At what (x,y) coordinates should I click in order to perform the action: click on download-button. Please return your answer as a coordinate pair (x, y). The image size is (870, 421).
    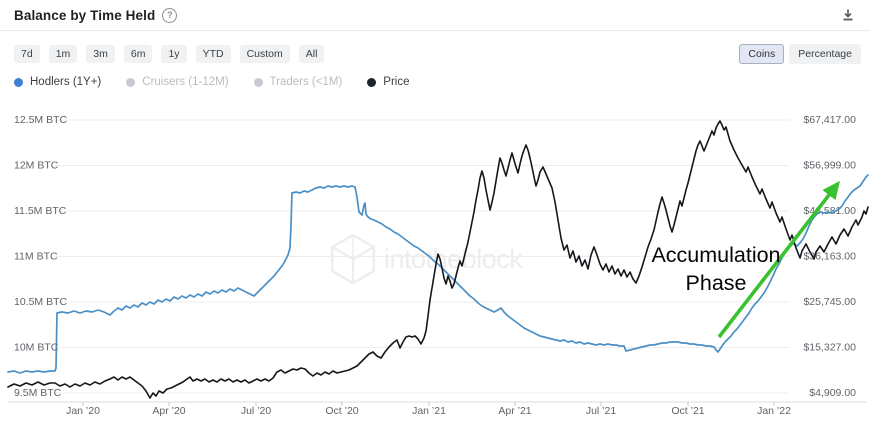
    Looking at the image, I should click on (848, 15).